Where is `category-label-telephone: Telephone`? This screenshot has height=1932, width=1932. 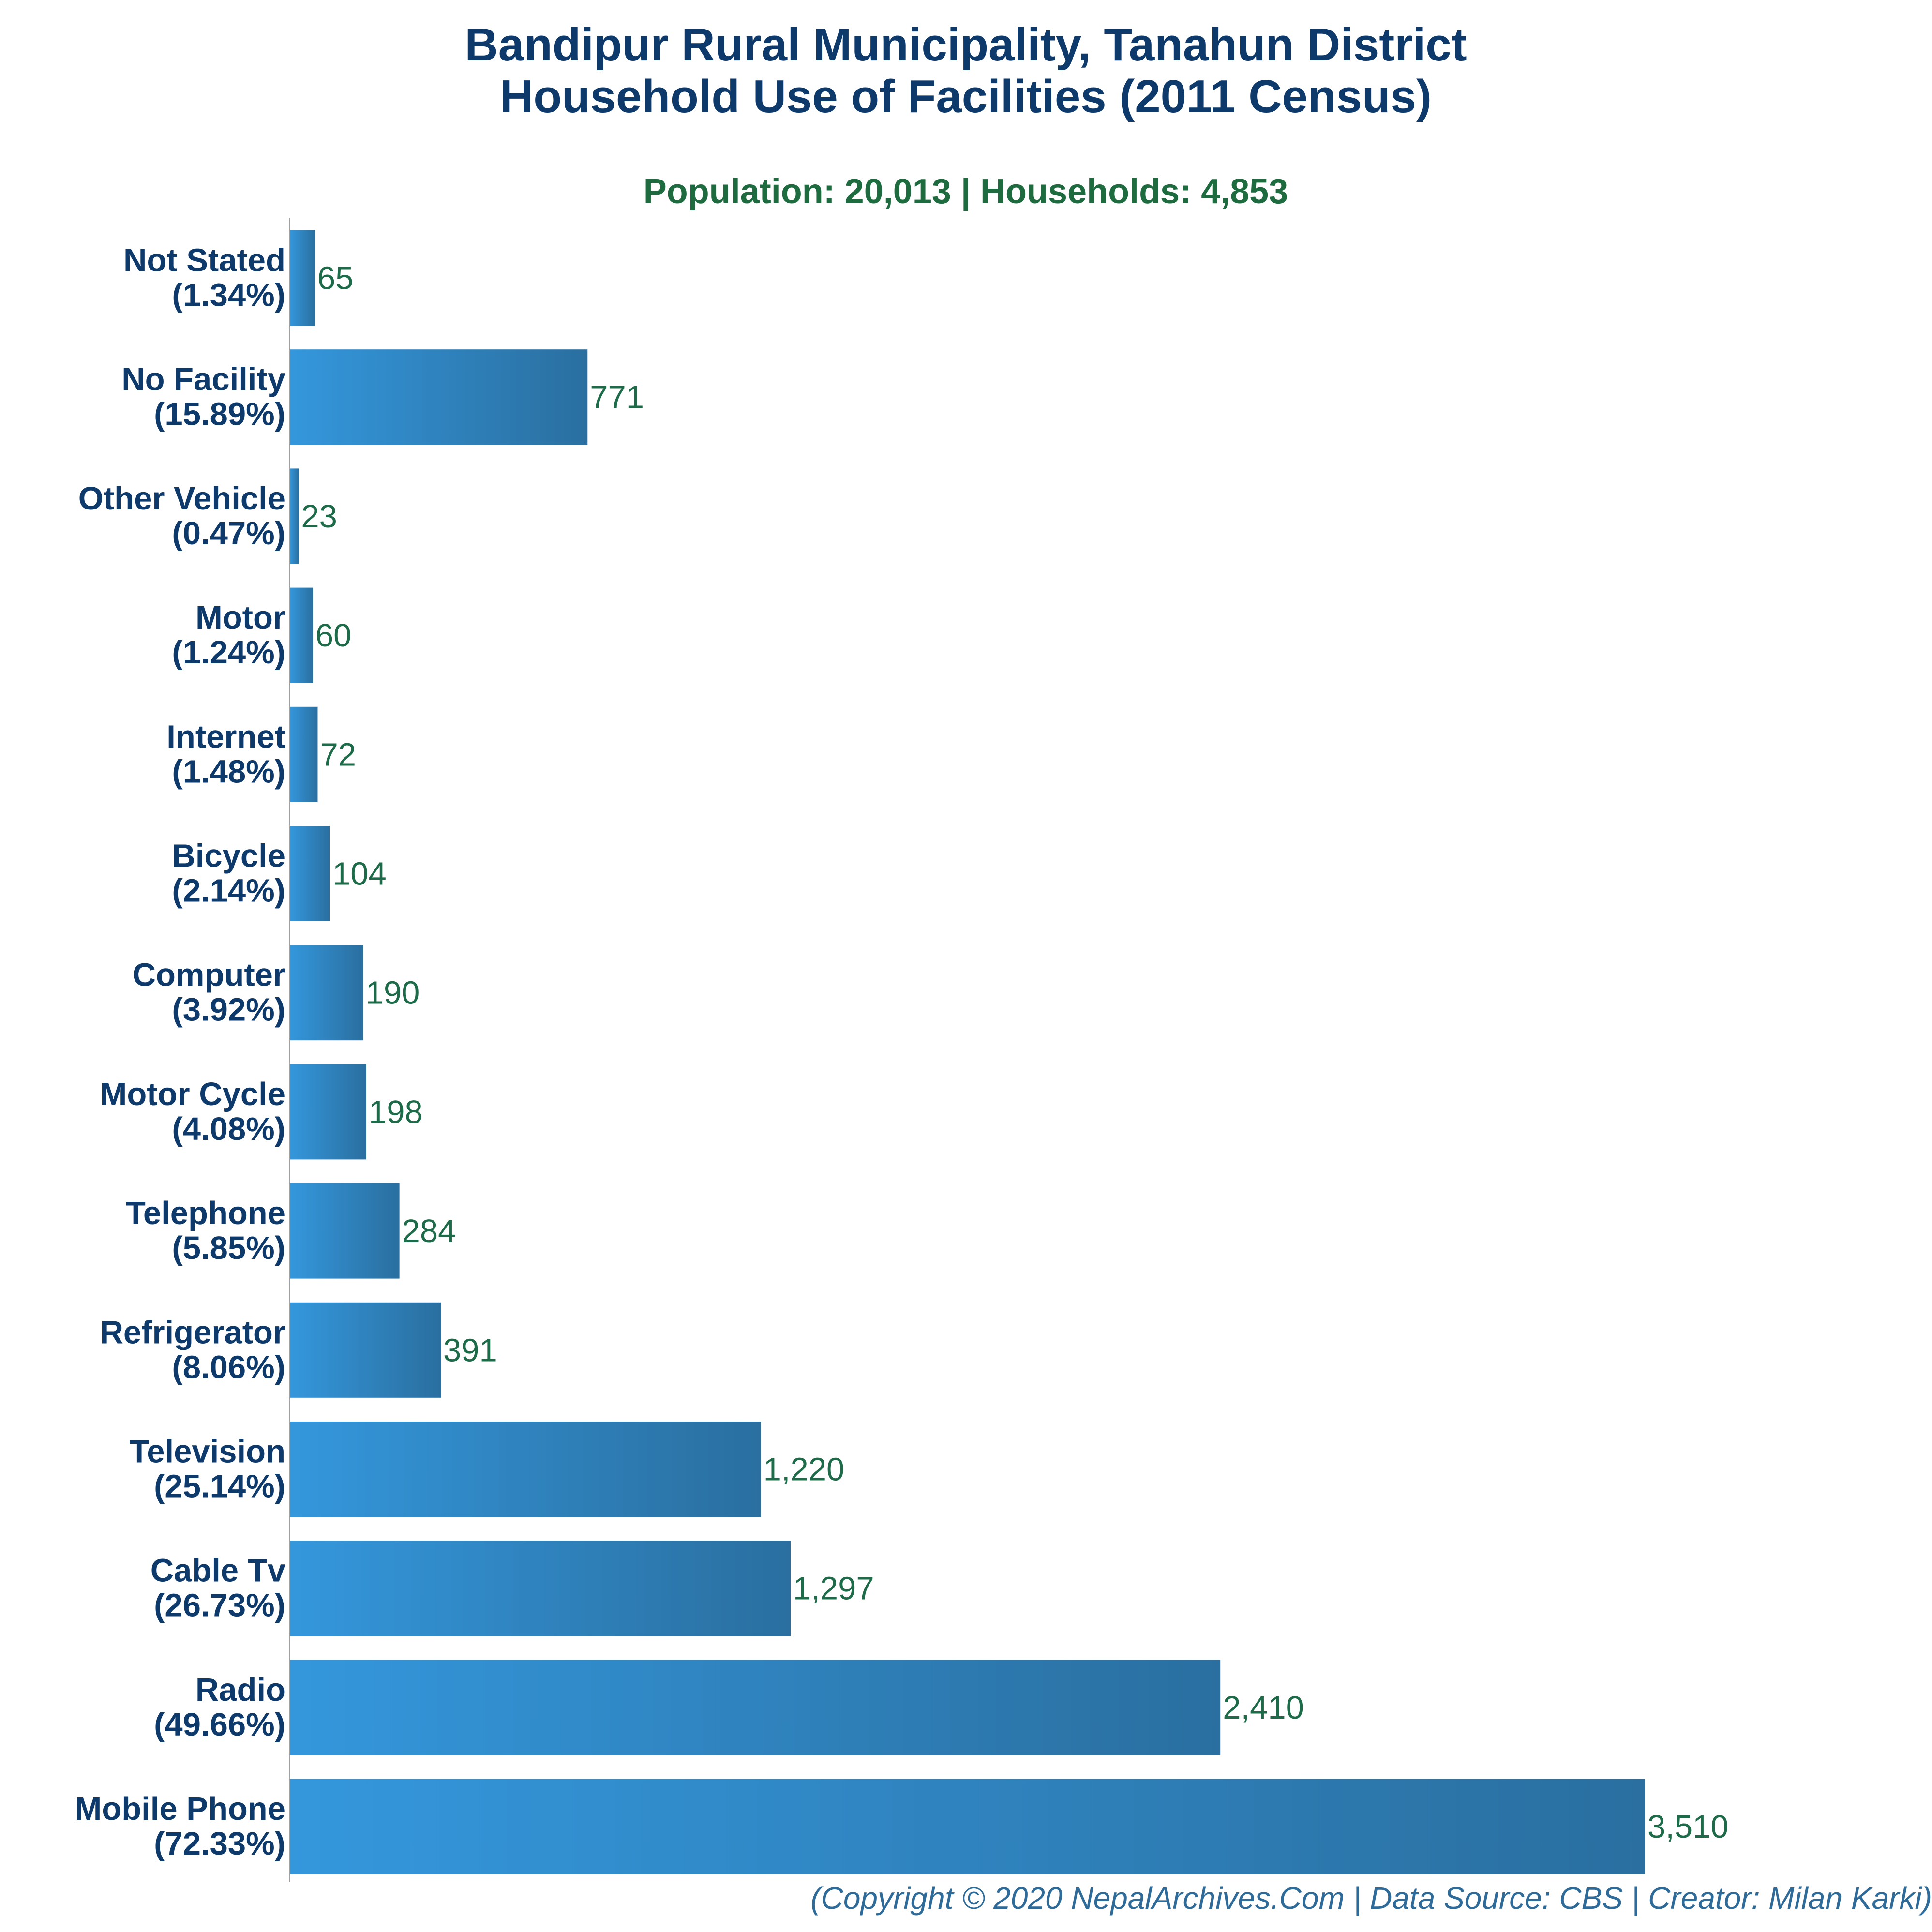 category-label-telephone: Telephone is located at coordinates (205, 1213).